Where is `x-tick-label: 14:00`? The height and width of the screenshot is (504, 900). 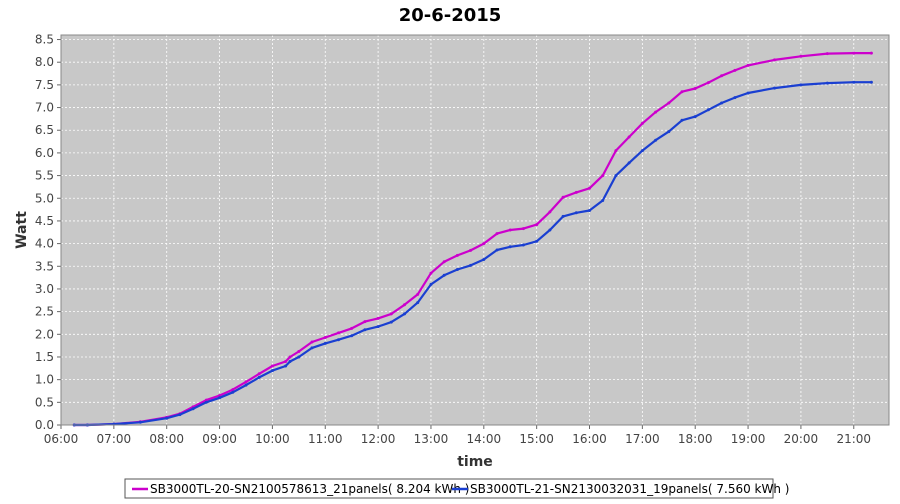
x-tick-label: 14:00 is located at coordinates (484, 439).